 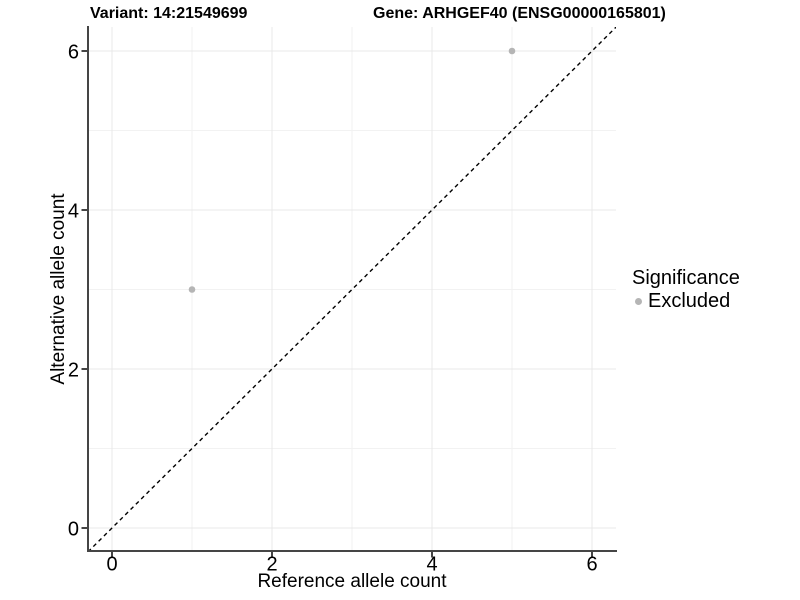 I want to click on y-tick-label: 2, so click(x=73, y=370).